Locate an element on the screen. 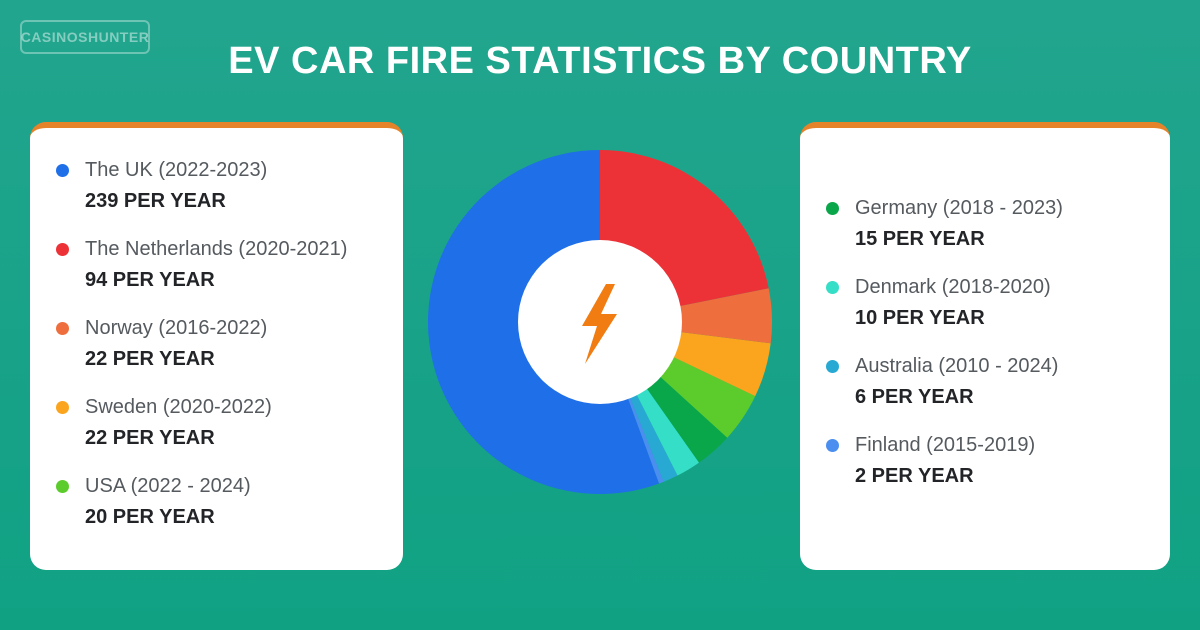  pie-slice is located at coordinates (686, 316).